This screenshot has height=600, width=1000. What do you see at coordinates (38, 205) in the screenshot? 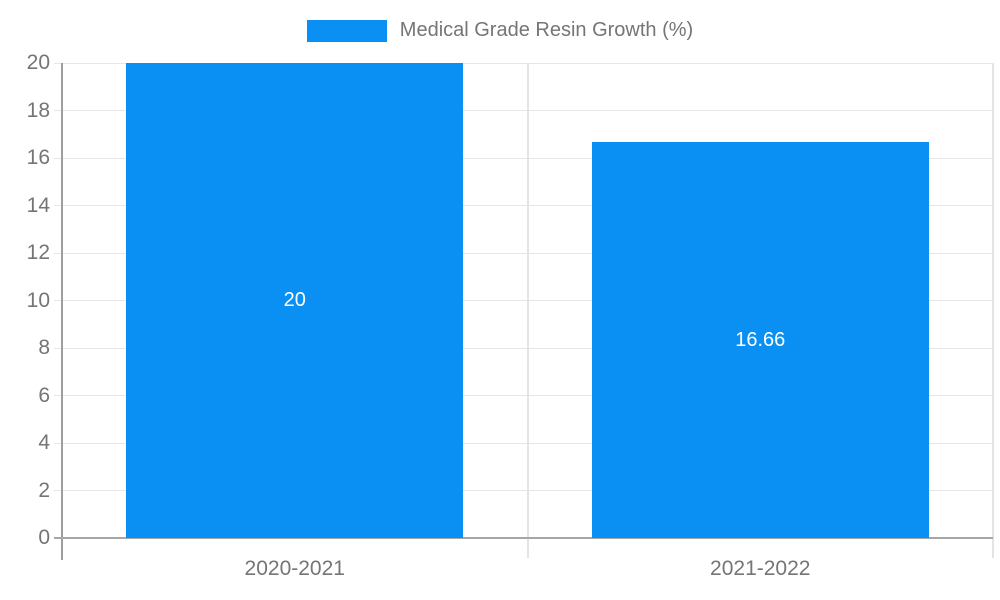
I see `y-tick-label: 14` at bounding box center [38, 205].